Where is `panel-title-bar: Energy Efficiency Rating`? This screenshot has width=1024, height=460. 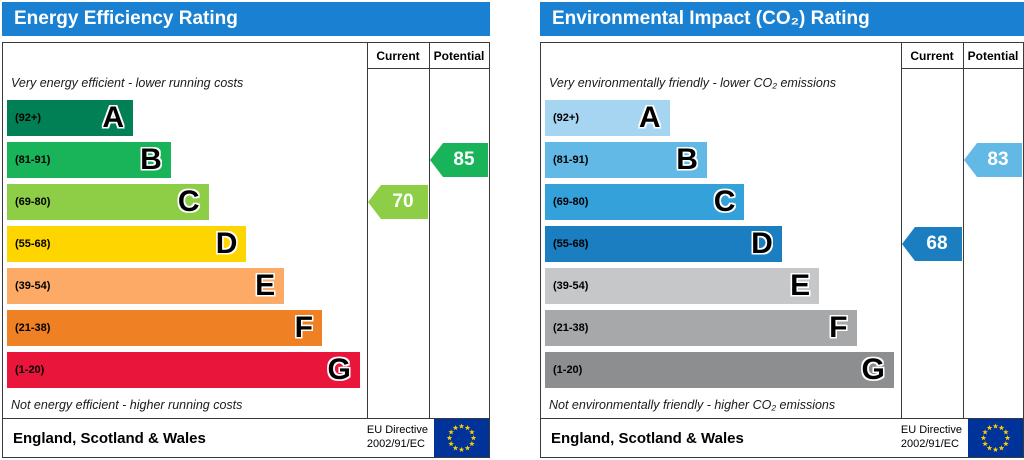 panel-title-bar: Energy Efficiency Rating is located at coordinates (246, 19).